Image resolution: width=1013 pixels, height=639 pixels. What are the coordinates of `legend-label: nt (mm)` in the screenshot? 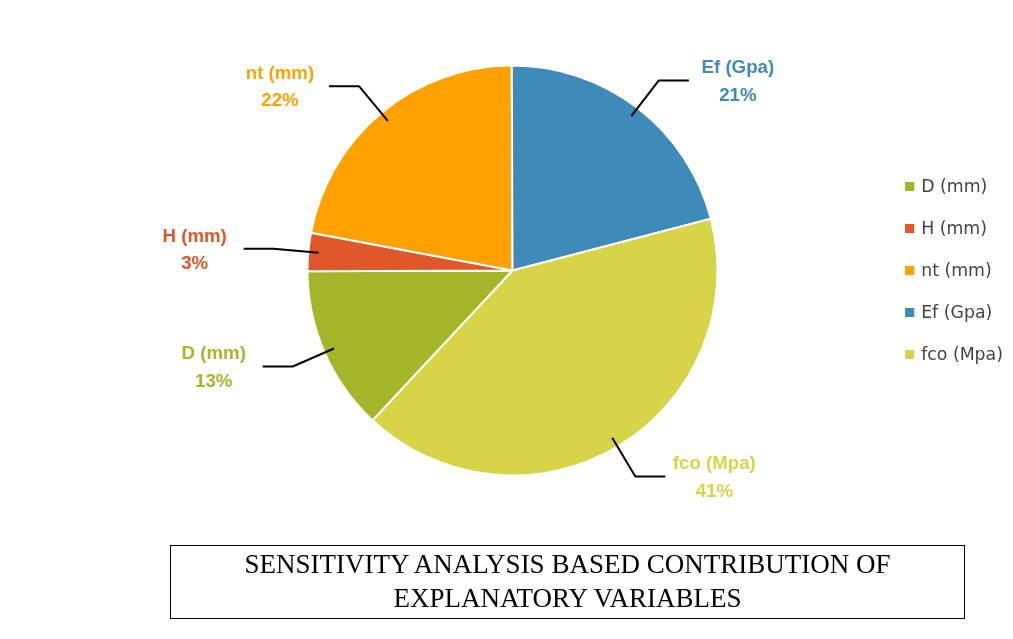 It's located at (956, 270).